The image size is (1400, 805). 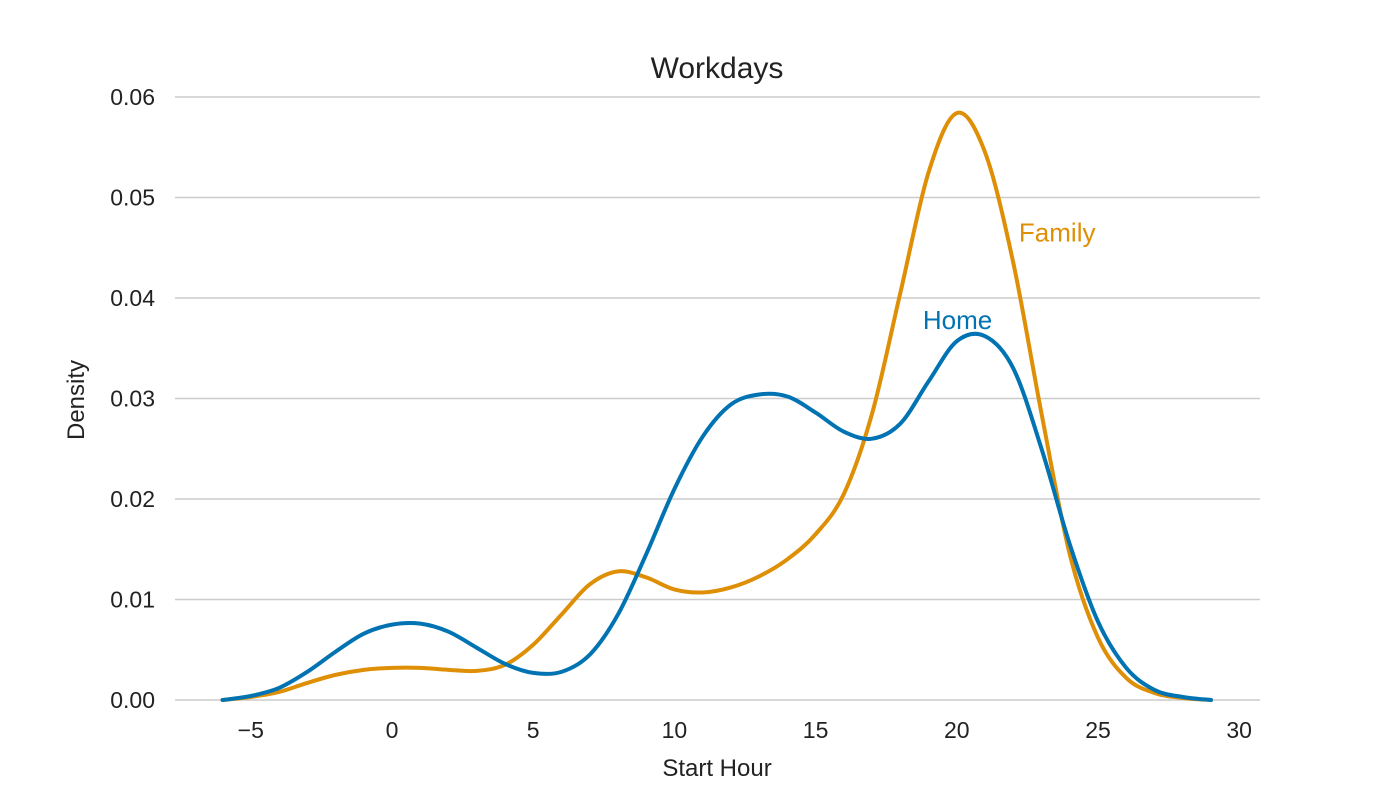 I want to click on x-tick-label: −5, so click(x=251, y=730).